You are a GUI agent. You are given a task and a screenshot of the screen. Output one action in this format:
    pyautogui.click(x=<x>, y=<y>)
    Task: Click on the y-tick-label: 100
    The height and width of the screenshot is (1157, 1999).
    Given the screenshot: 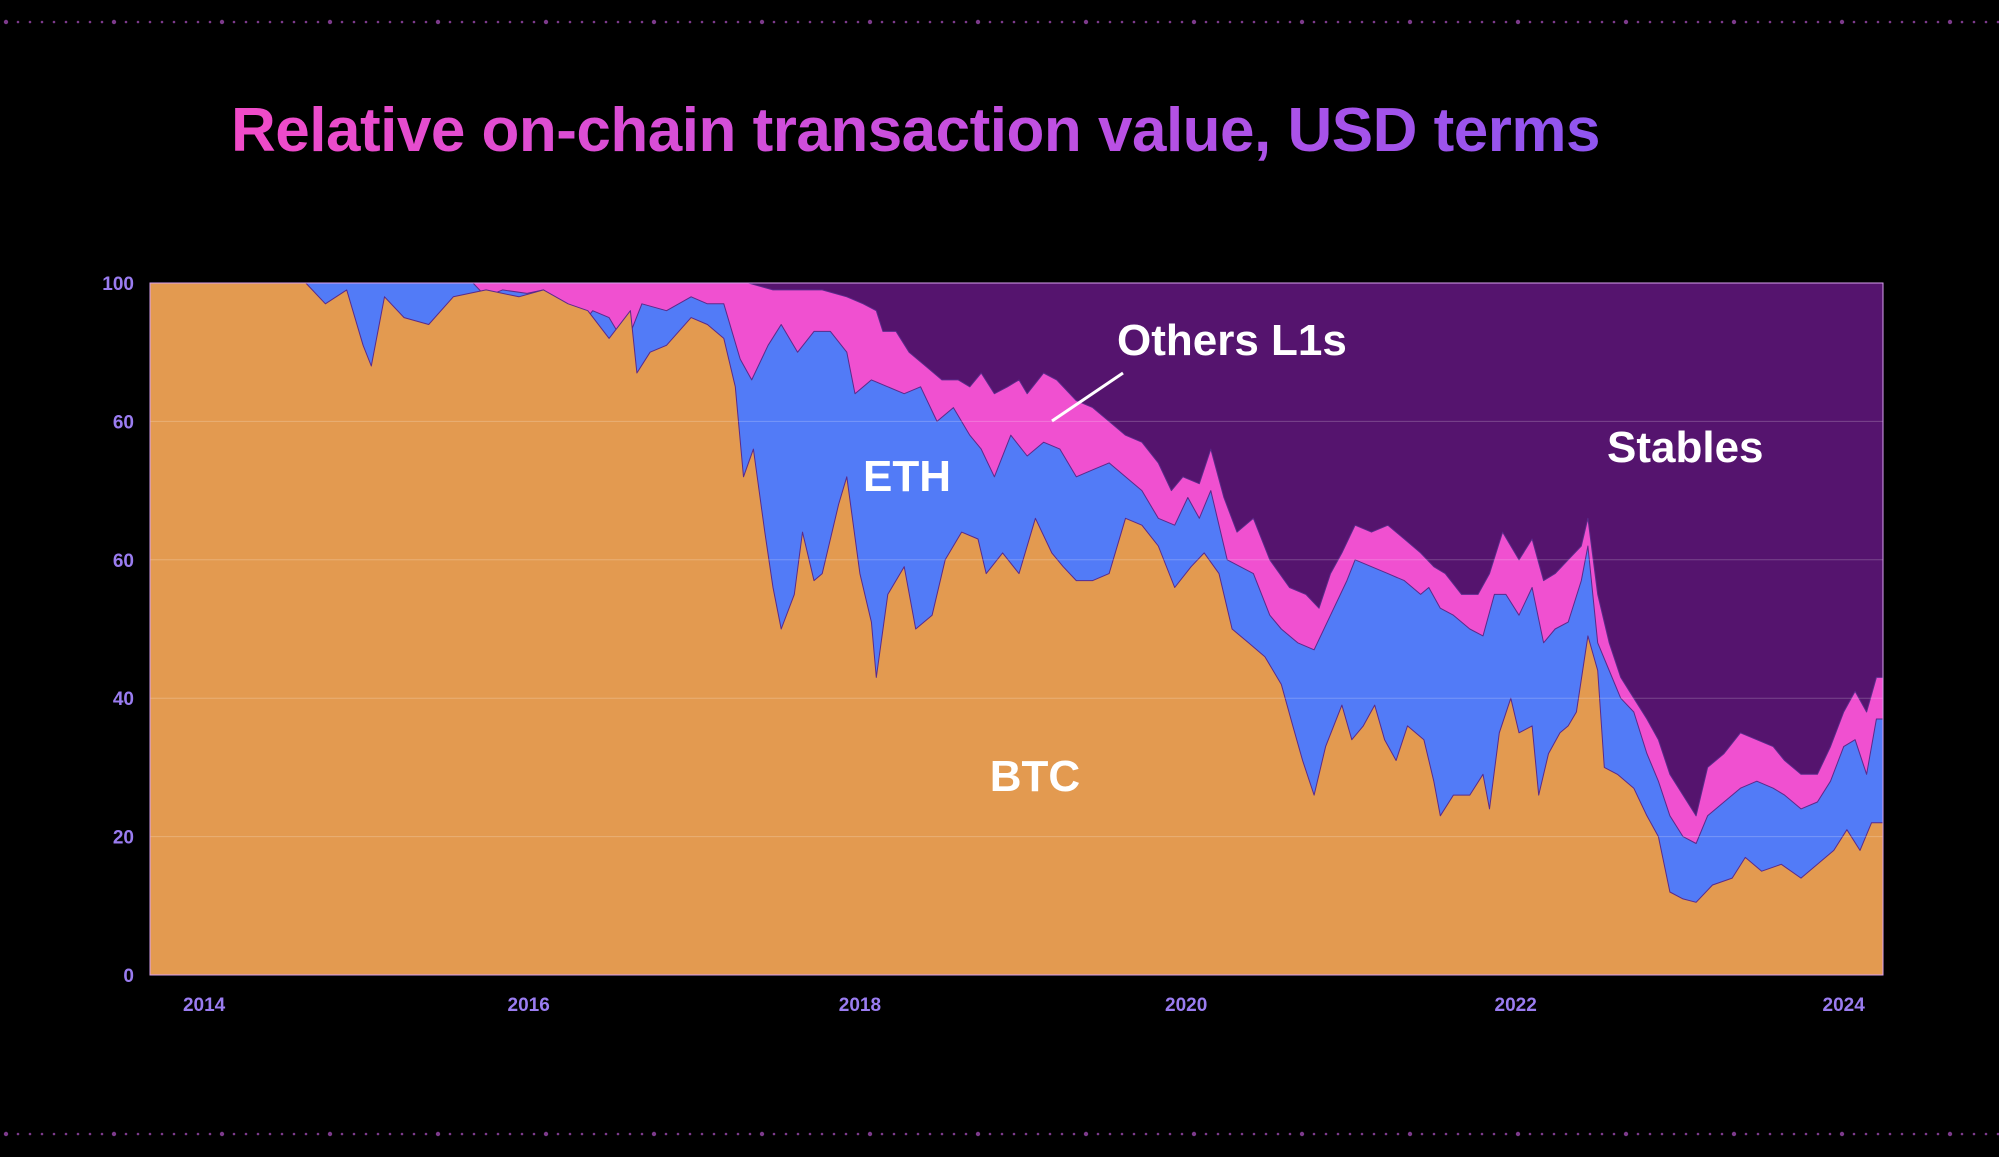 What is the action you would take?
    pyautogui.click(x=118, y=284)
    